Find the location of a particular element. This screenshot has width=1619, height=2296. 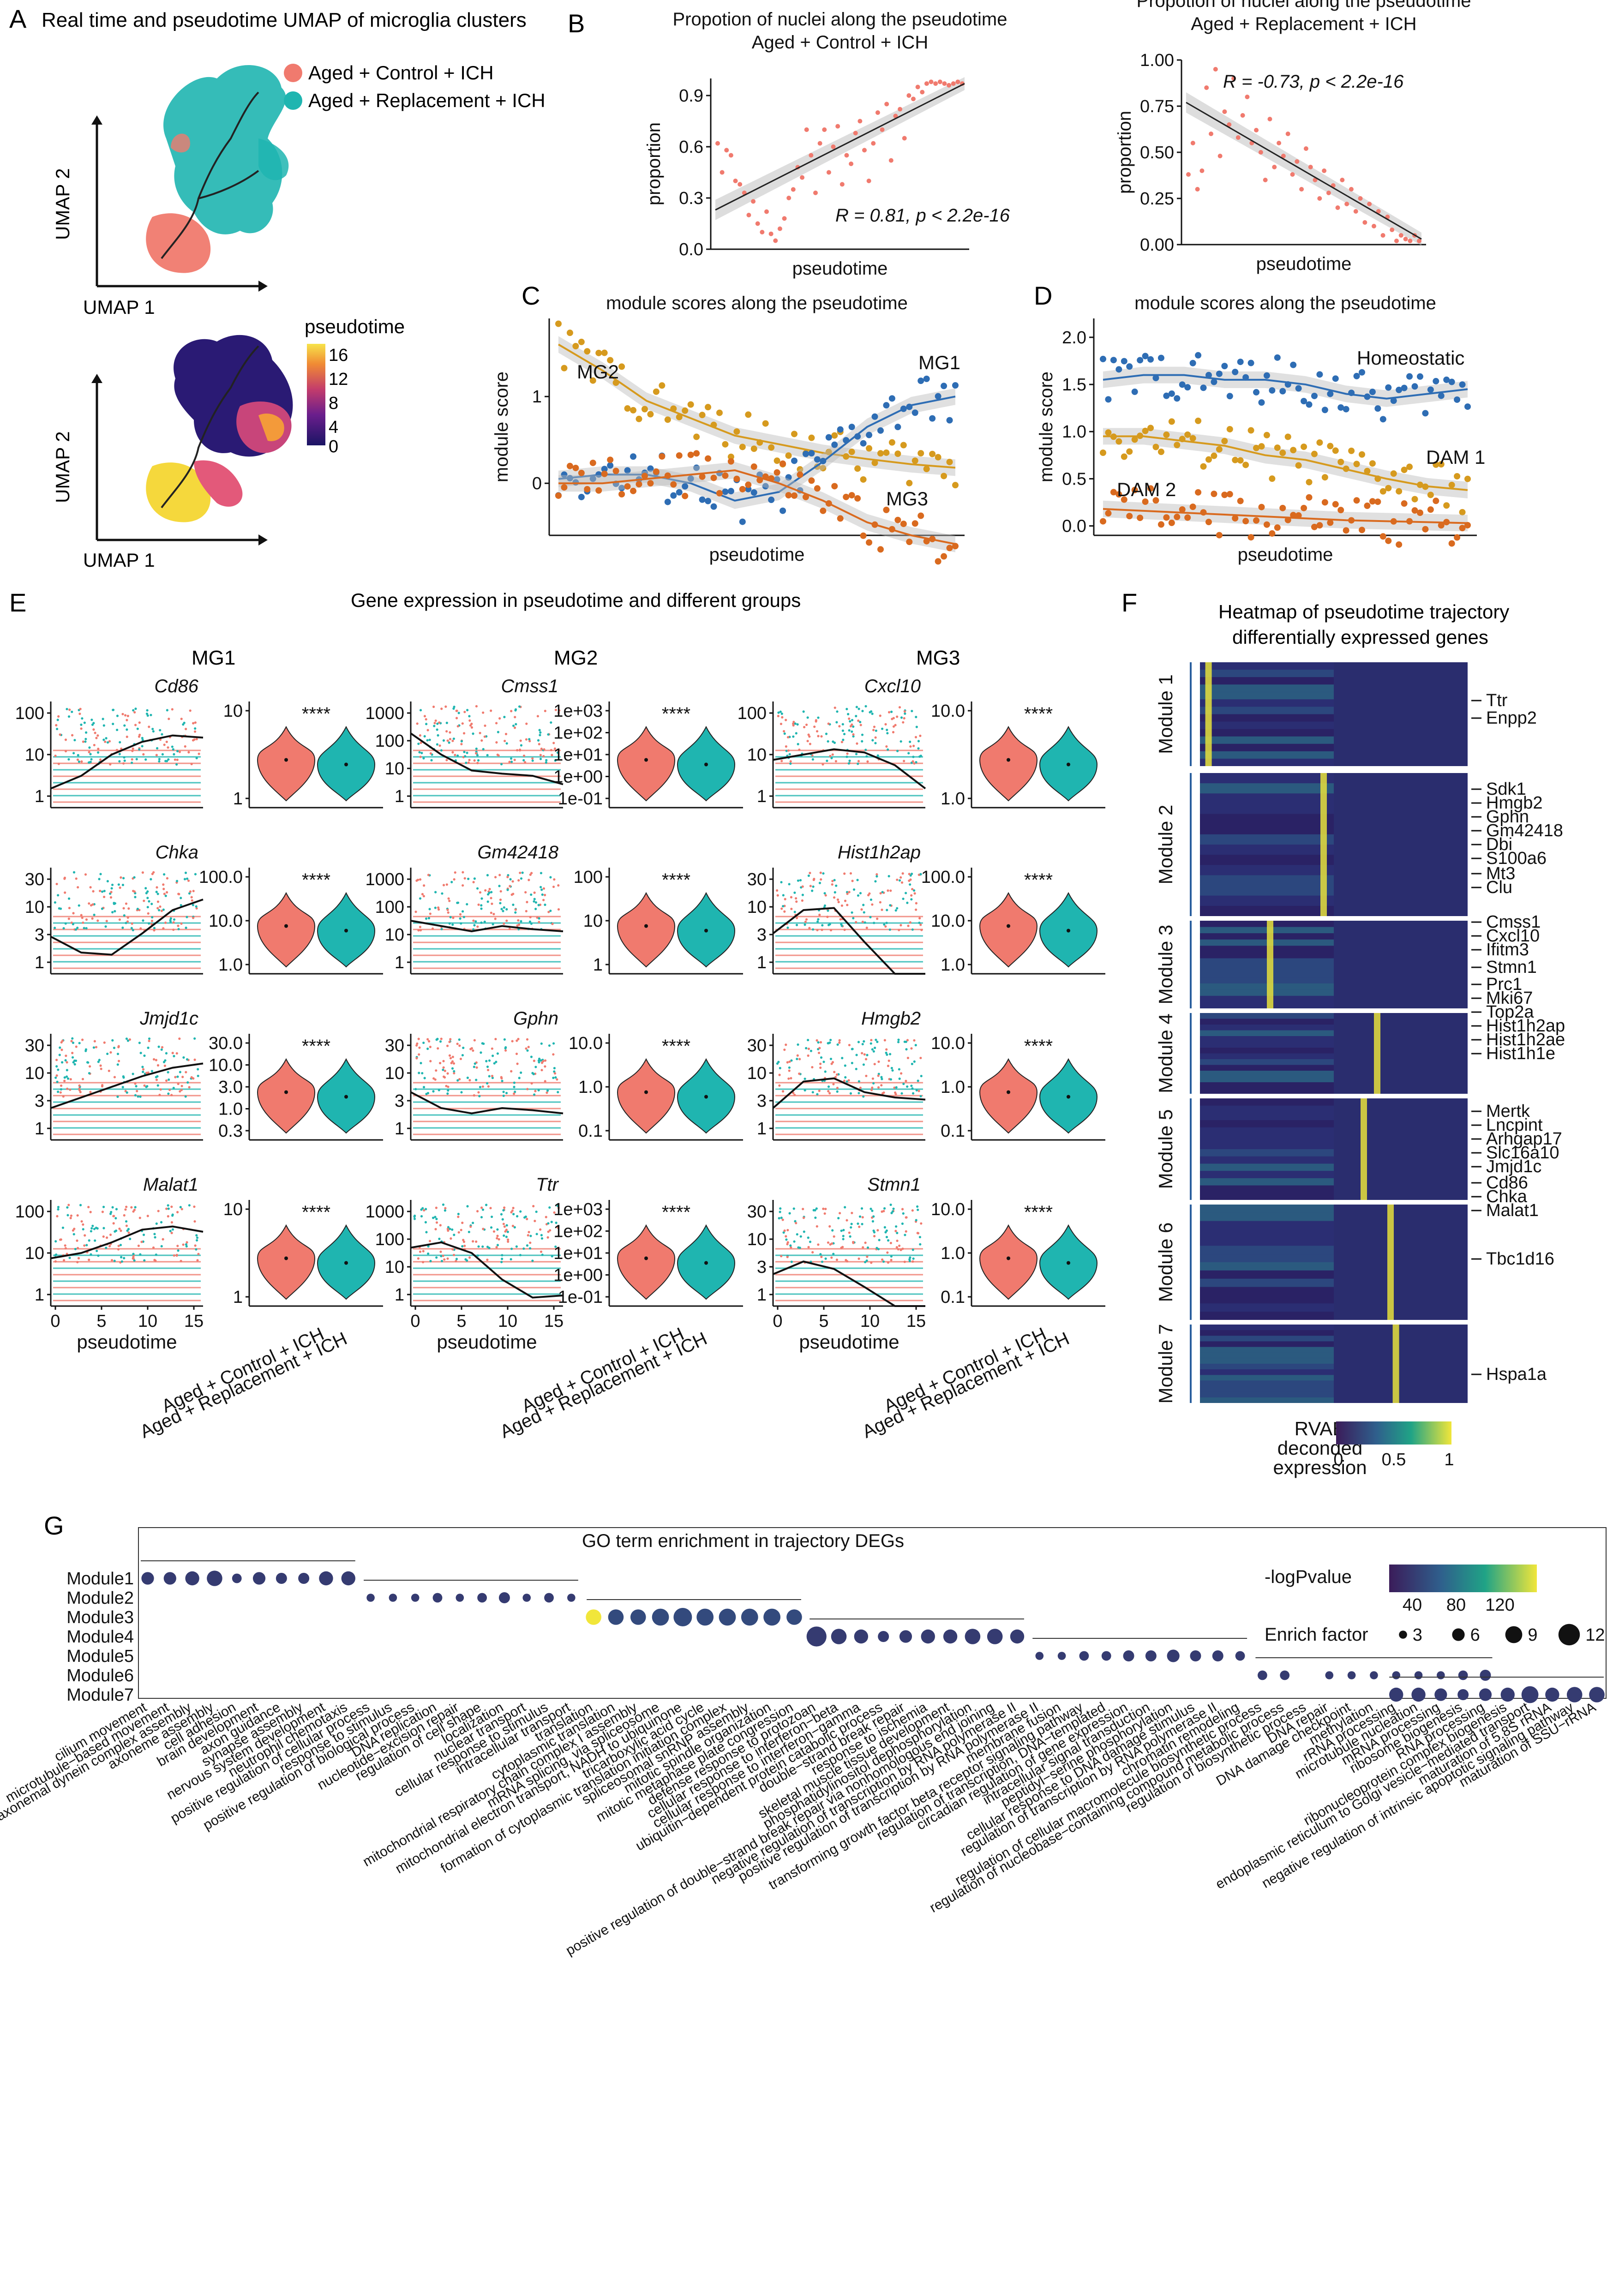

y-tick-label: 0 is located at coordinates (537, 484).